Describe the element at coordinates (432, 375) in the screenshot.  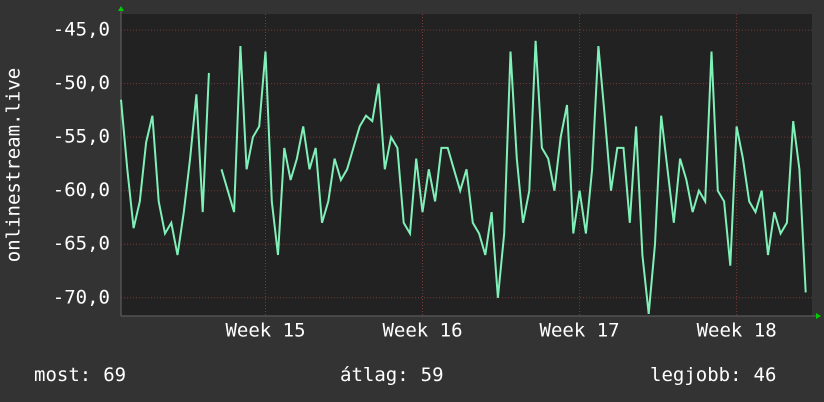
I see `stat-value: 59` at that location.